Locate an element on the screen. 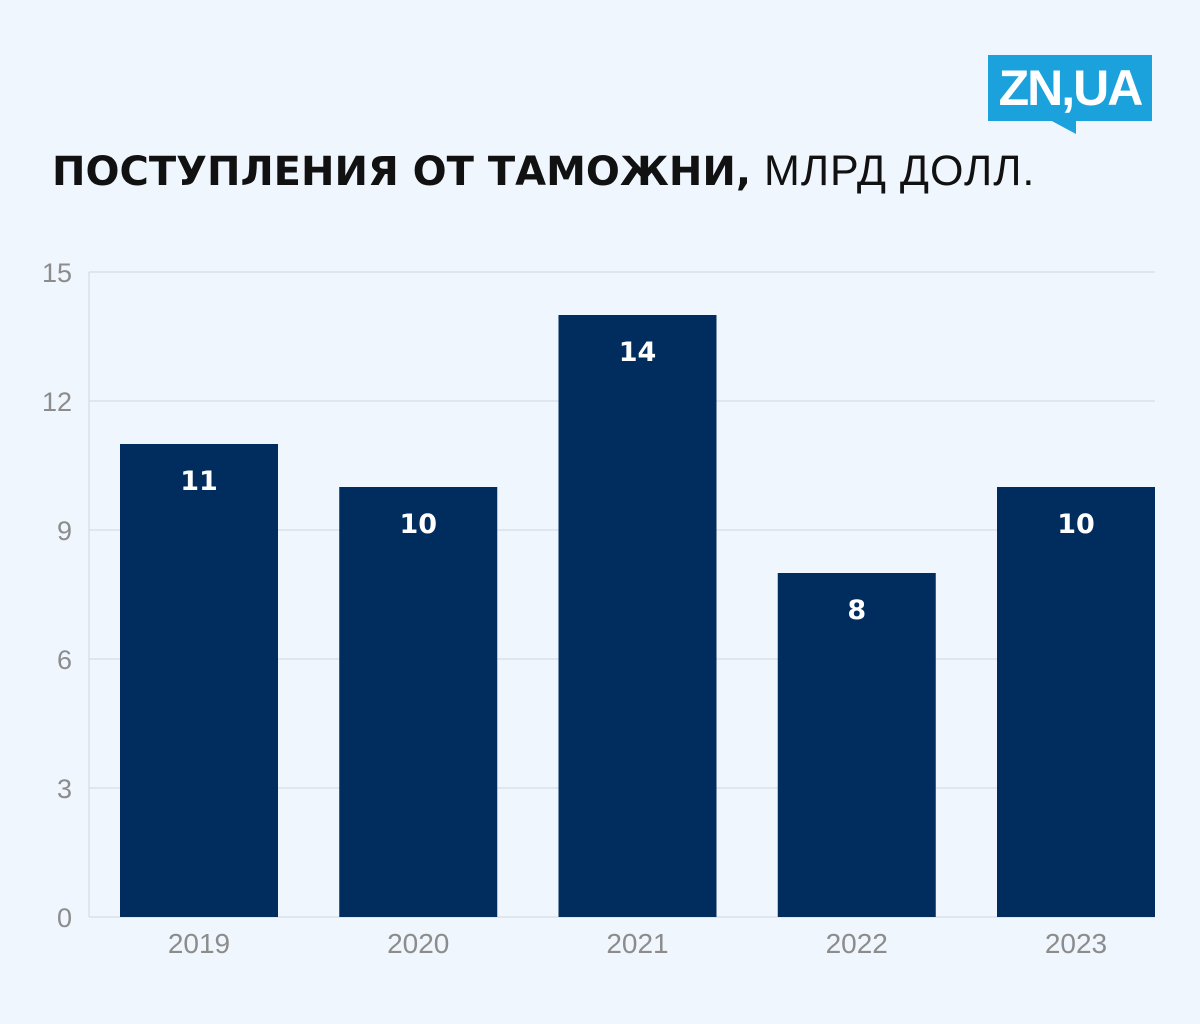  zn-ua-logo: ZN,UA is located at coordinates (1070, 88).